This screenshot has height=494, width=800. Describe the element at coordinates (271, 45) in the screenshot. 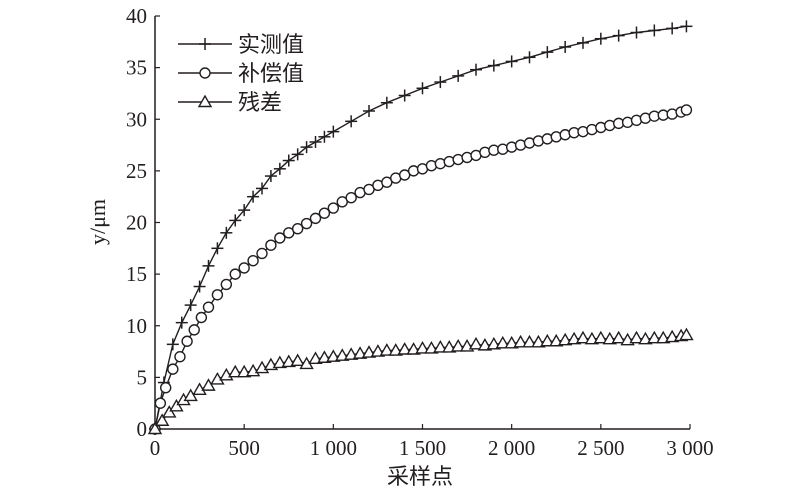

I see `legend-label: 实测值` at that location.